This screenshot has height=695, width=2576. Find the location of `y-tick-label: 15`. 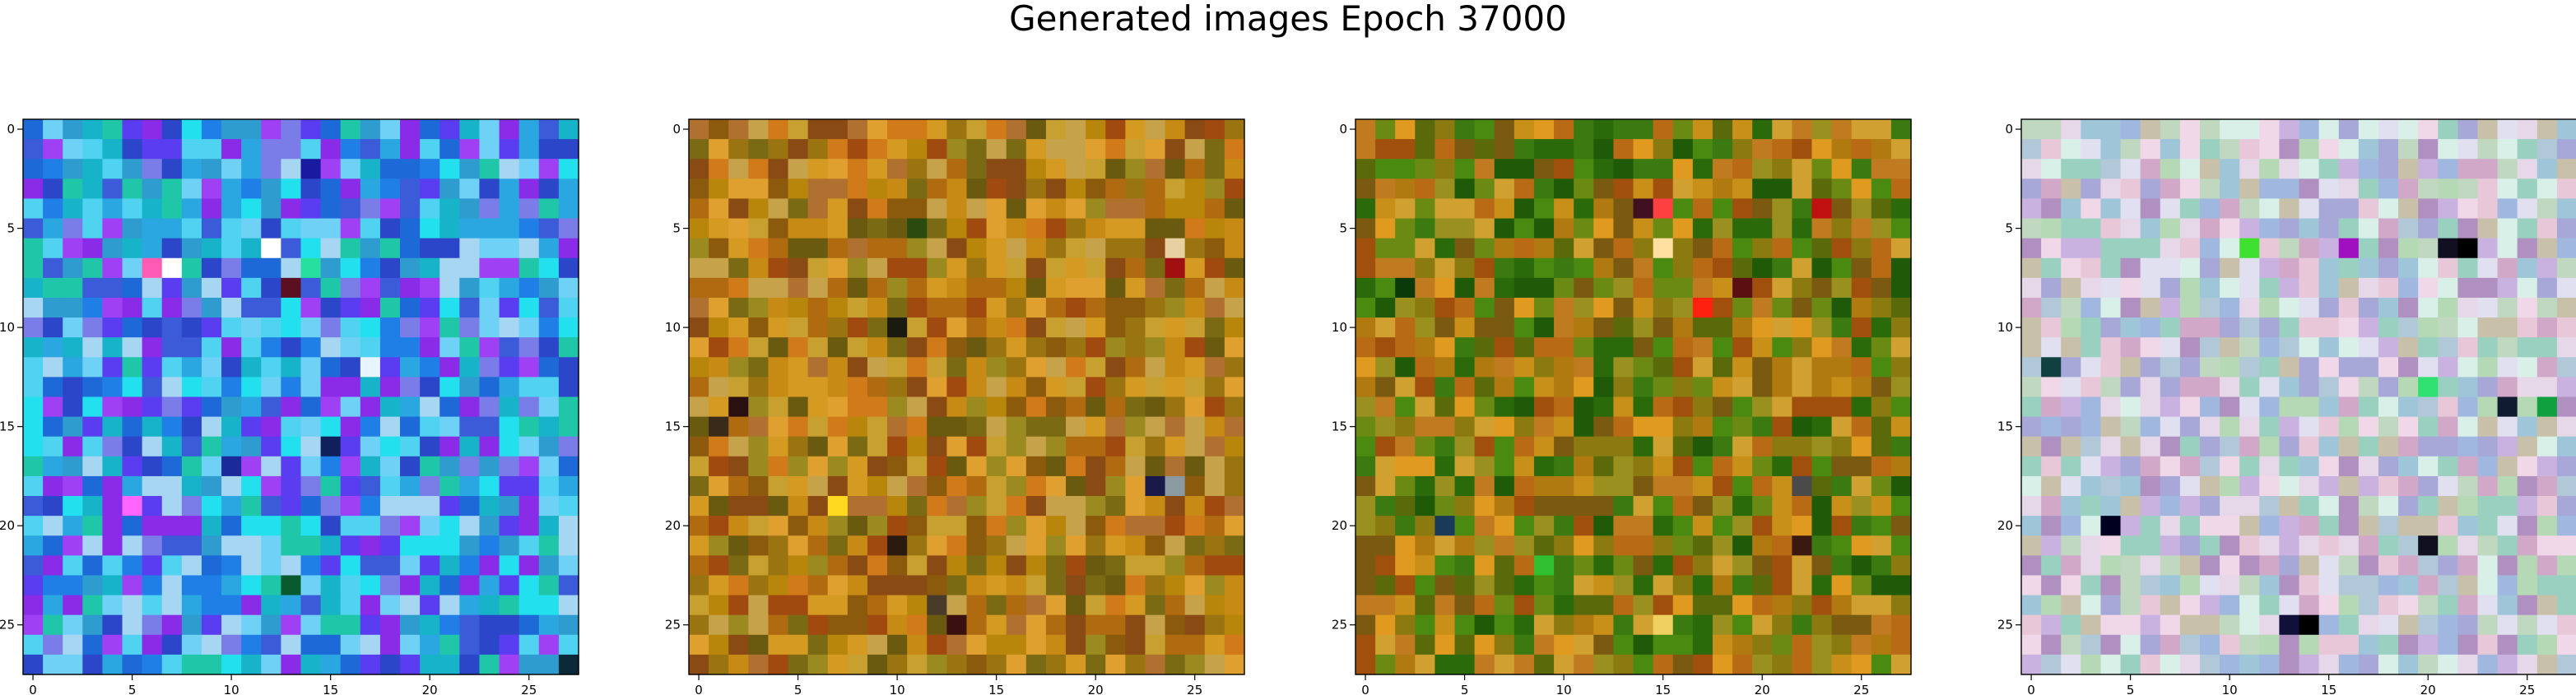

y-tick-label: 15 is located at coordinates (2005, 426).